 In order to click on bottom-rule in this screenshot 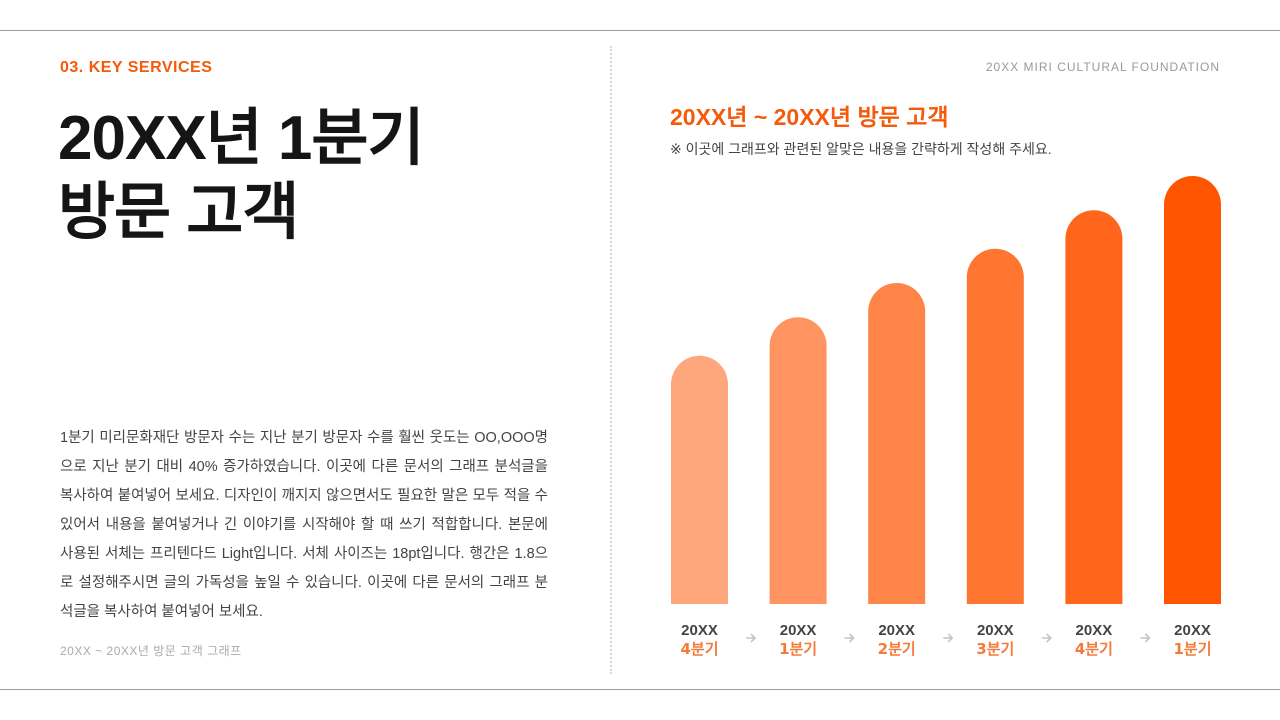, I will do `click(640, 689)`.